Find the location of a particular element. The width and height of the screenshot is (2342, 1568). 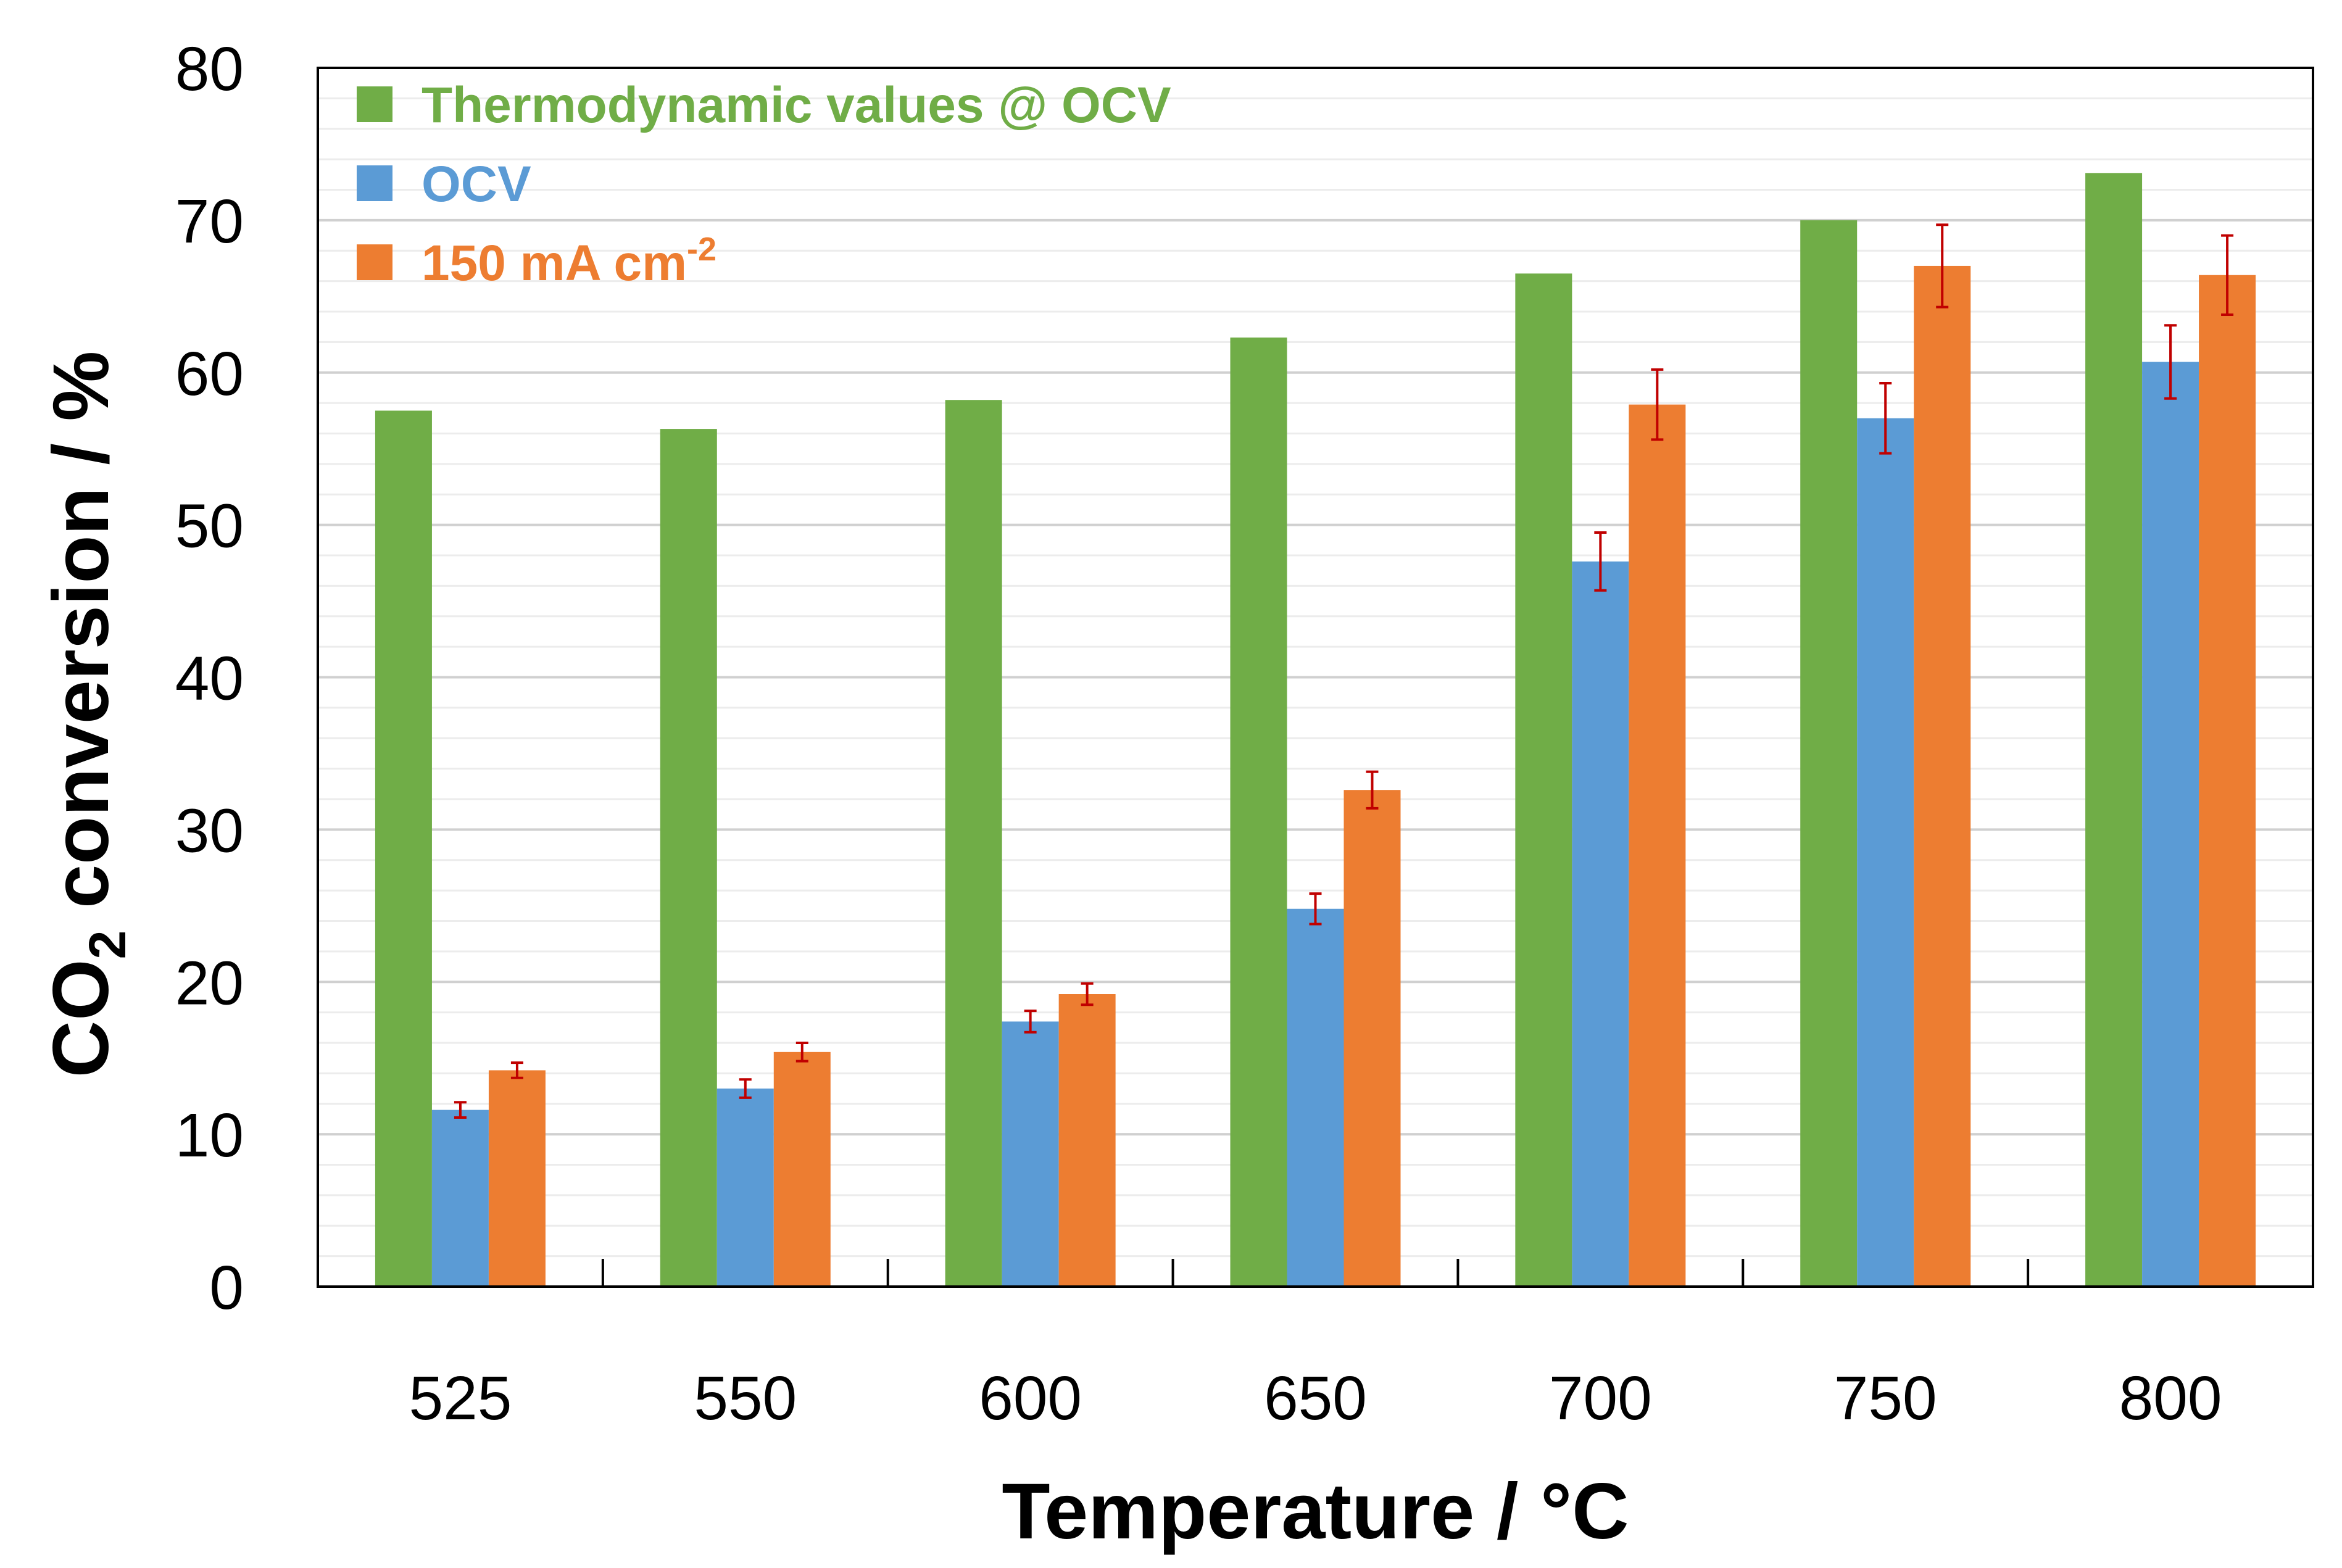

x-tick-label: 800 is located at coordinates (2170, 1398).